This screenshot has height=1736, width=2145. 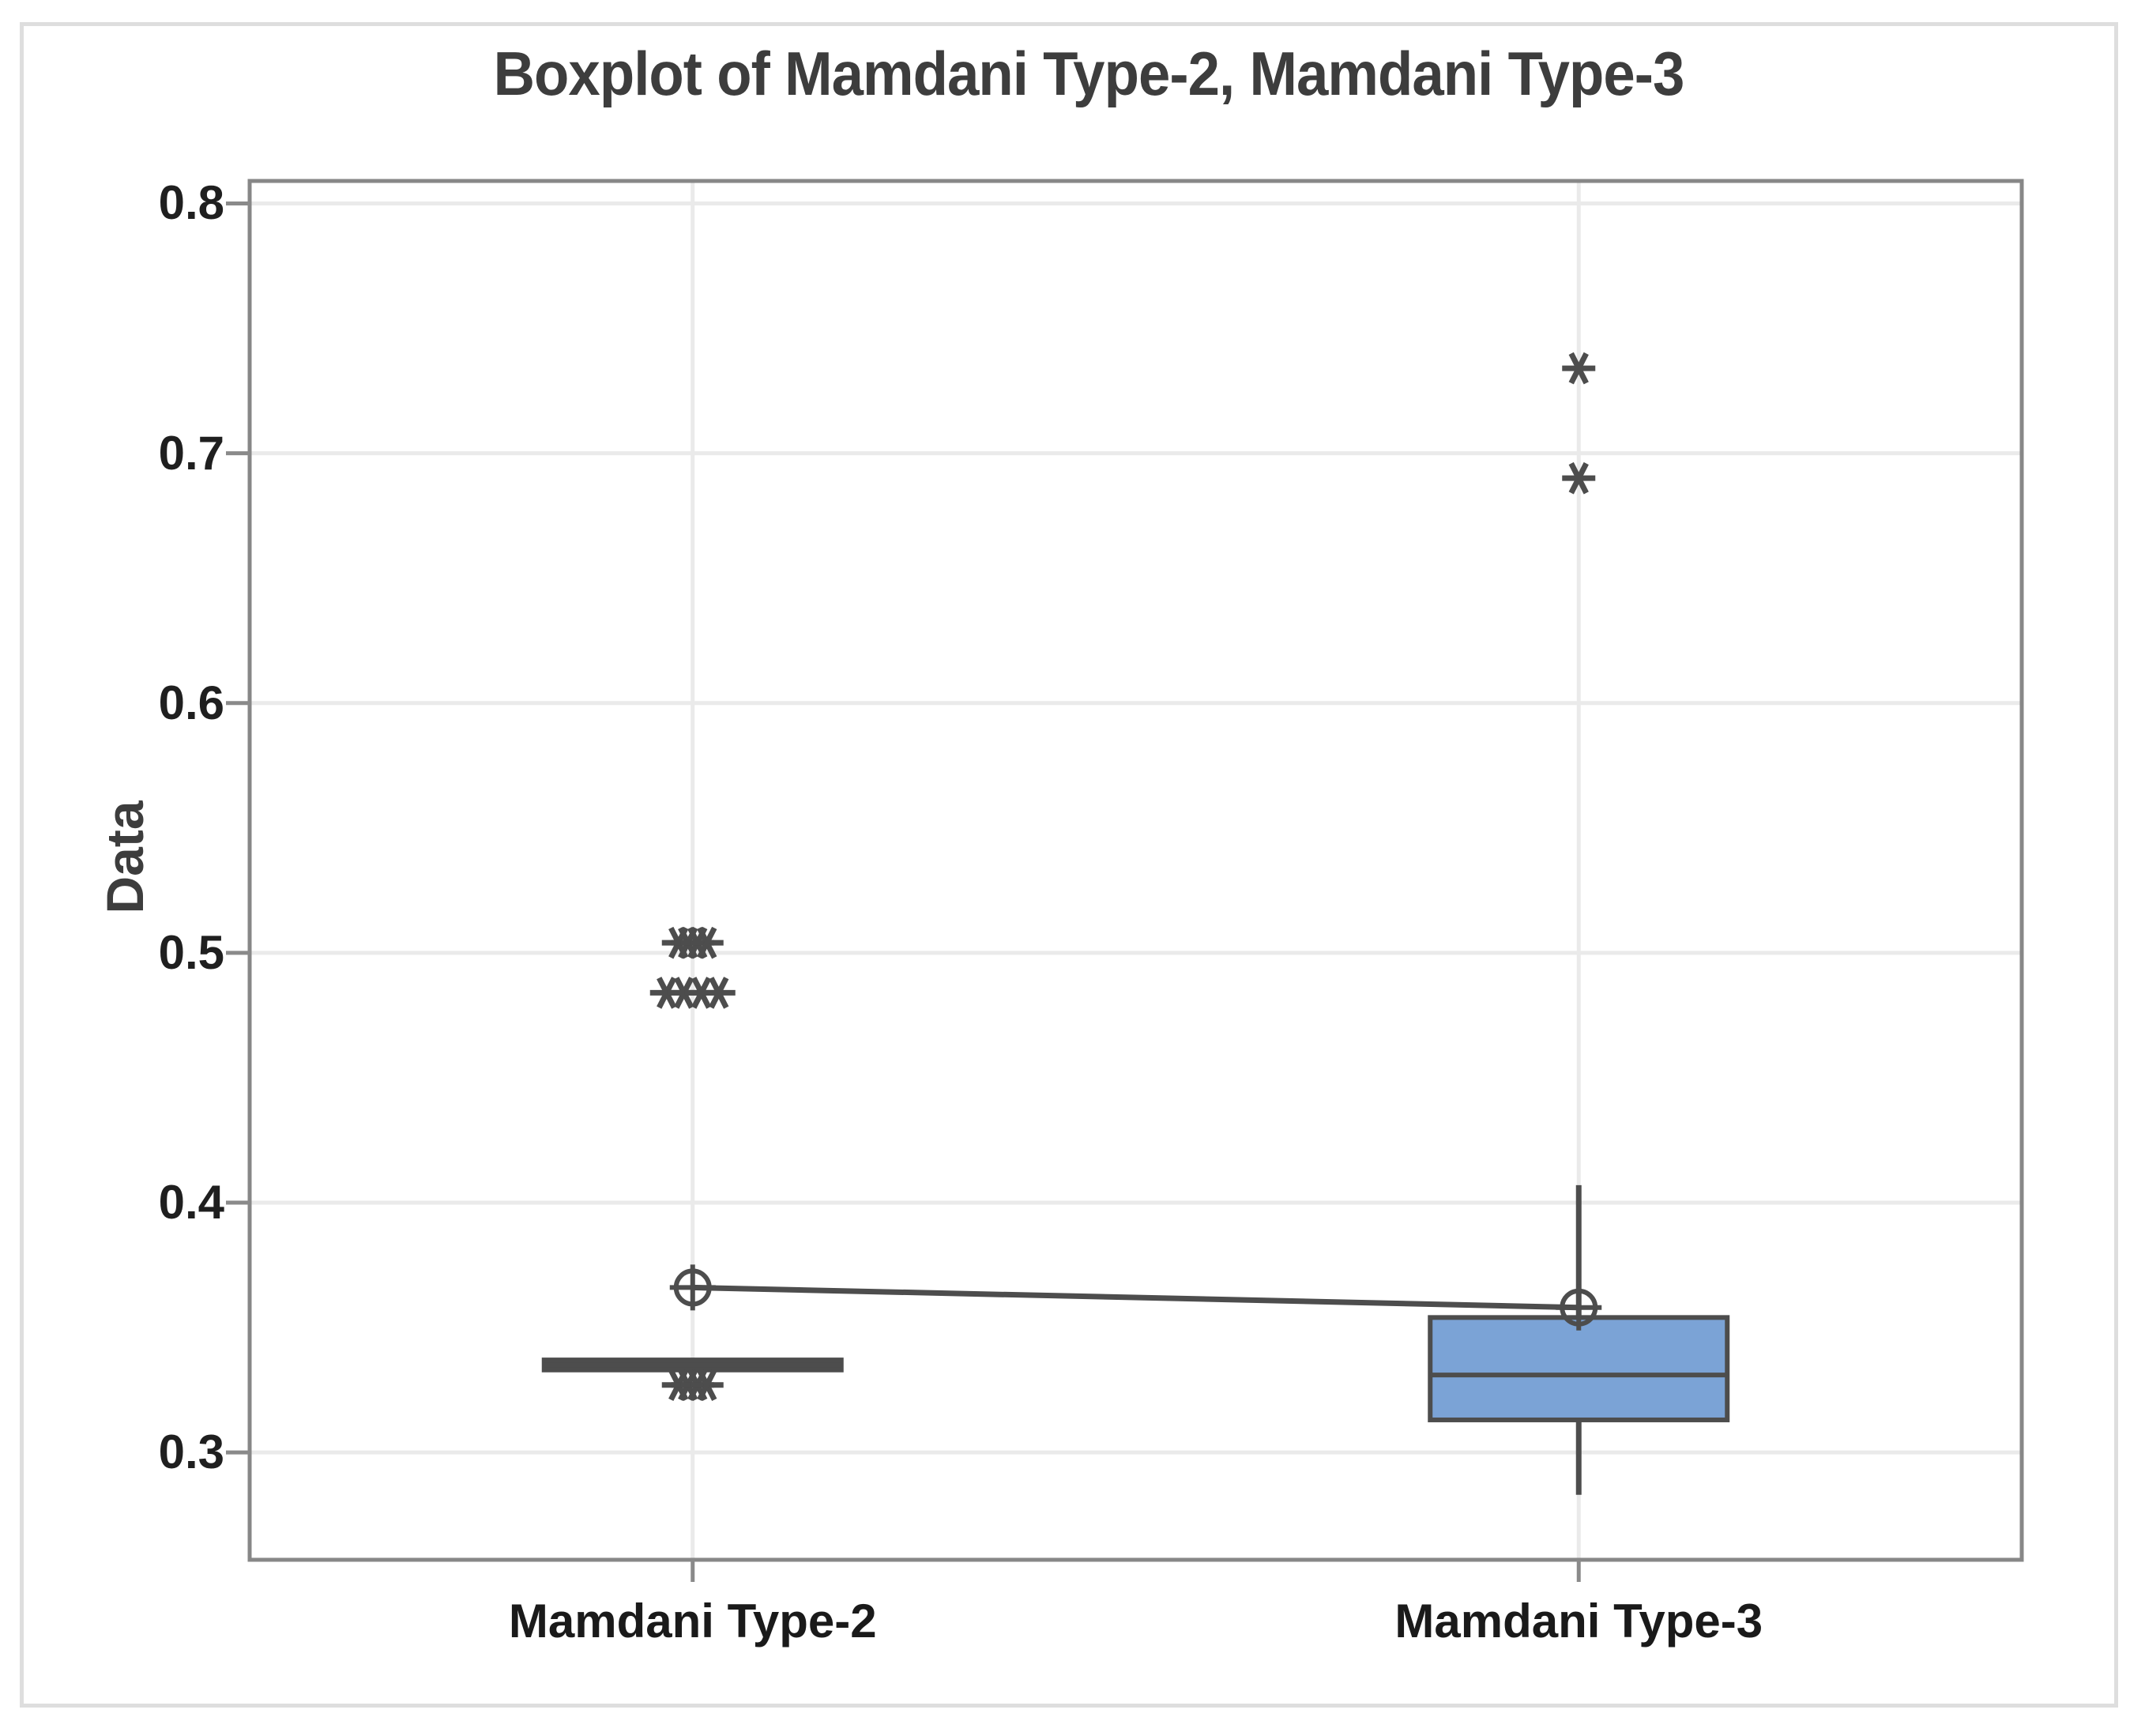 What do you see at coordinates (692, 1621) in the screenshot?
I see `x-category-label-1: Mamdani Type-2` at bounding box center [692, 1621].